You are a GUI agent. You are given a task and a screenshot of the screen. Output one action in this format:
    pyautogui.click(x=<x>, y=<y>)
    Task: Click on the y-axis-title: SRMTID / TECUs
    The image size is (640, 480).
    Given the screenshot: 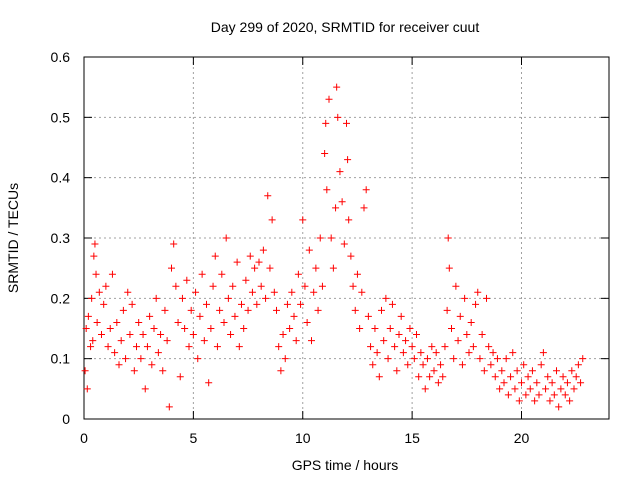 What is the action you would take?
    pyautogui.click(x=13, y=238)
    